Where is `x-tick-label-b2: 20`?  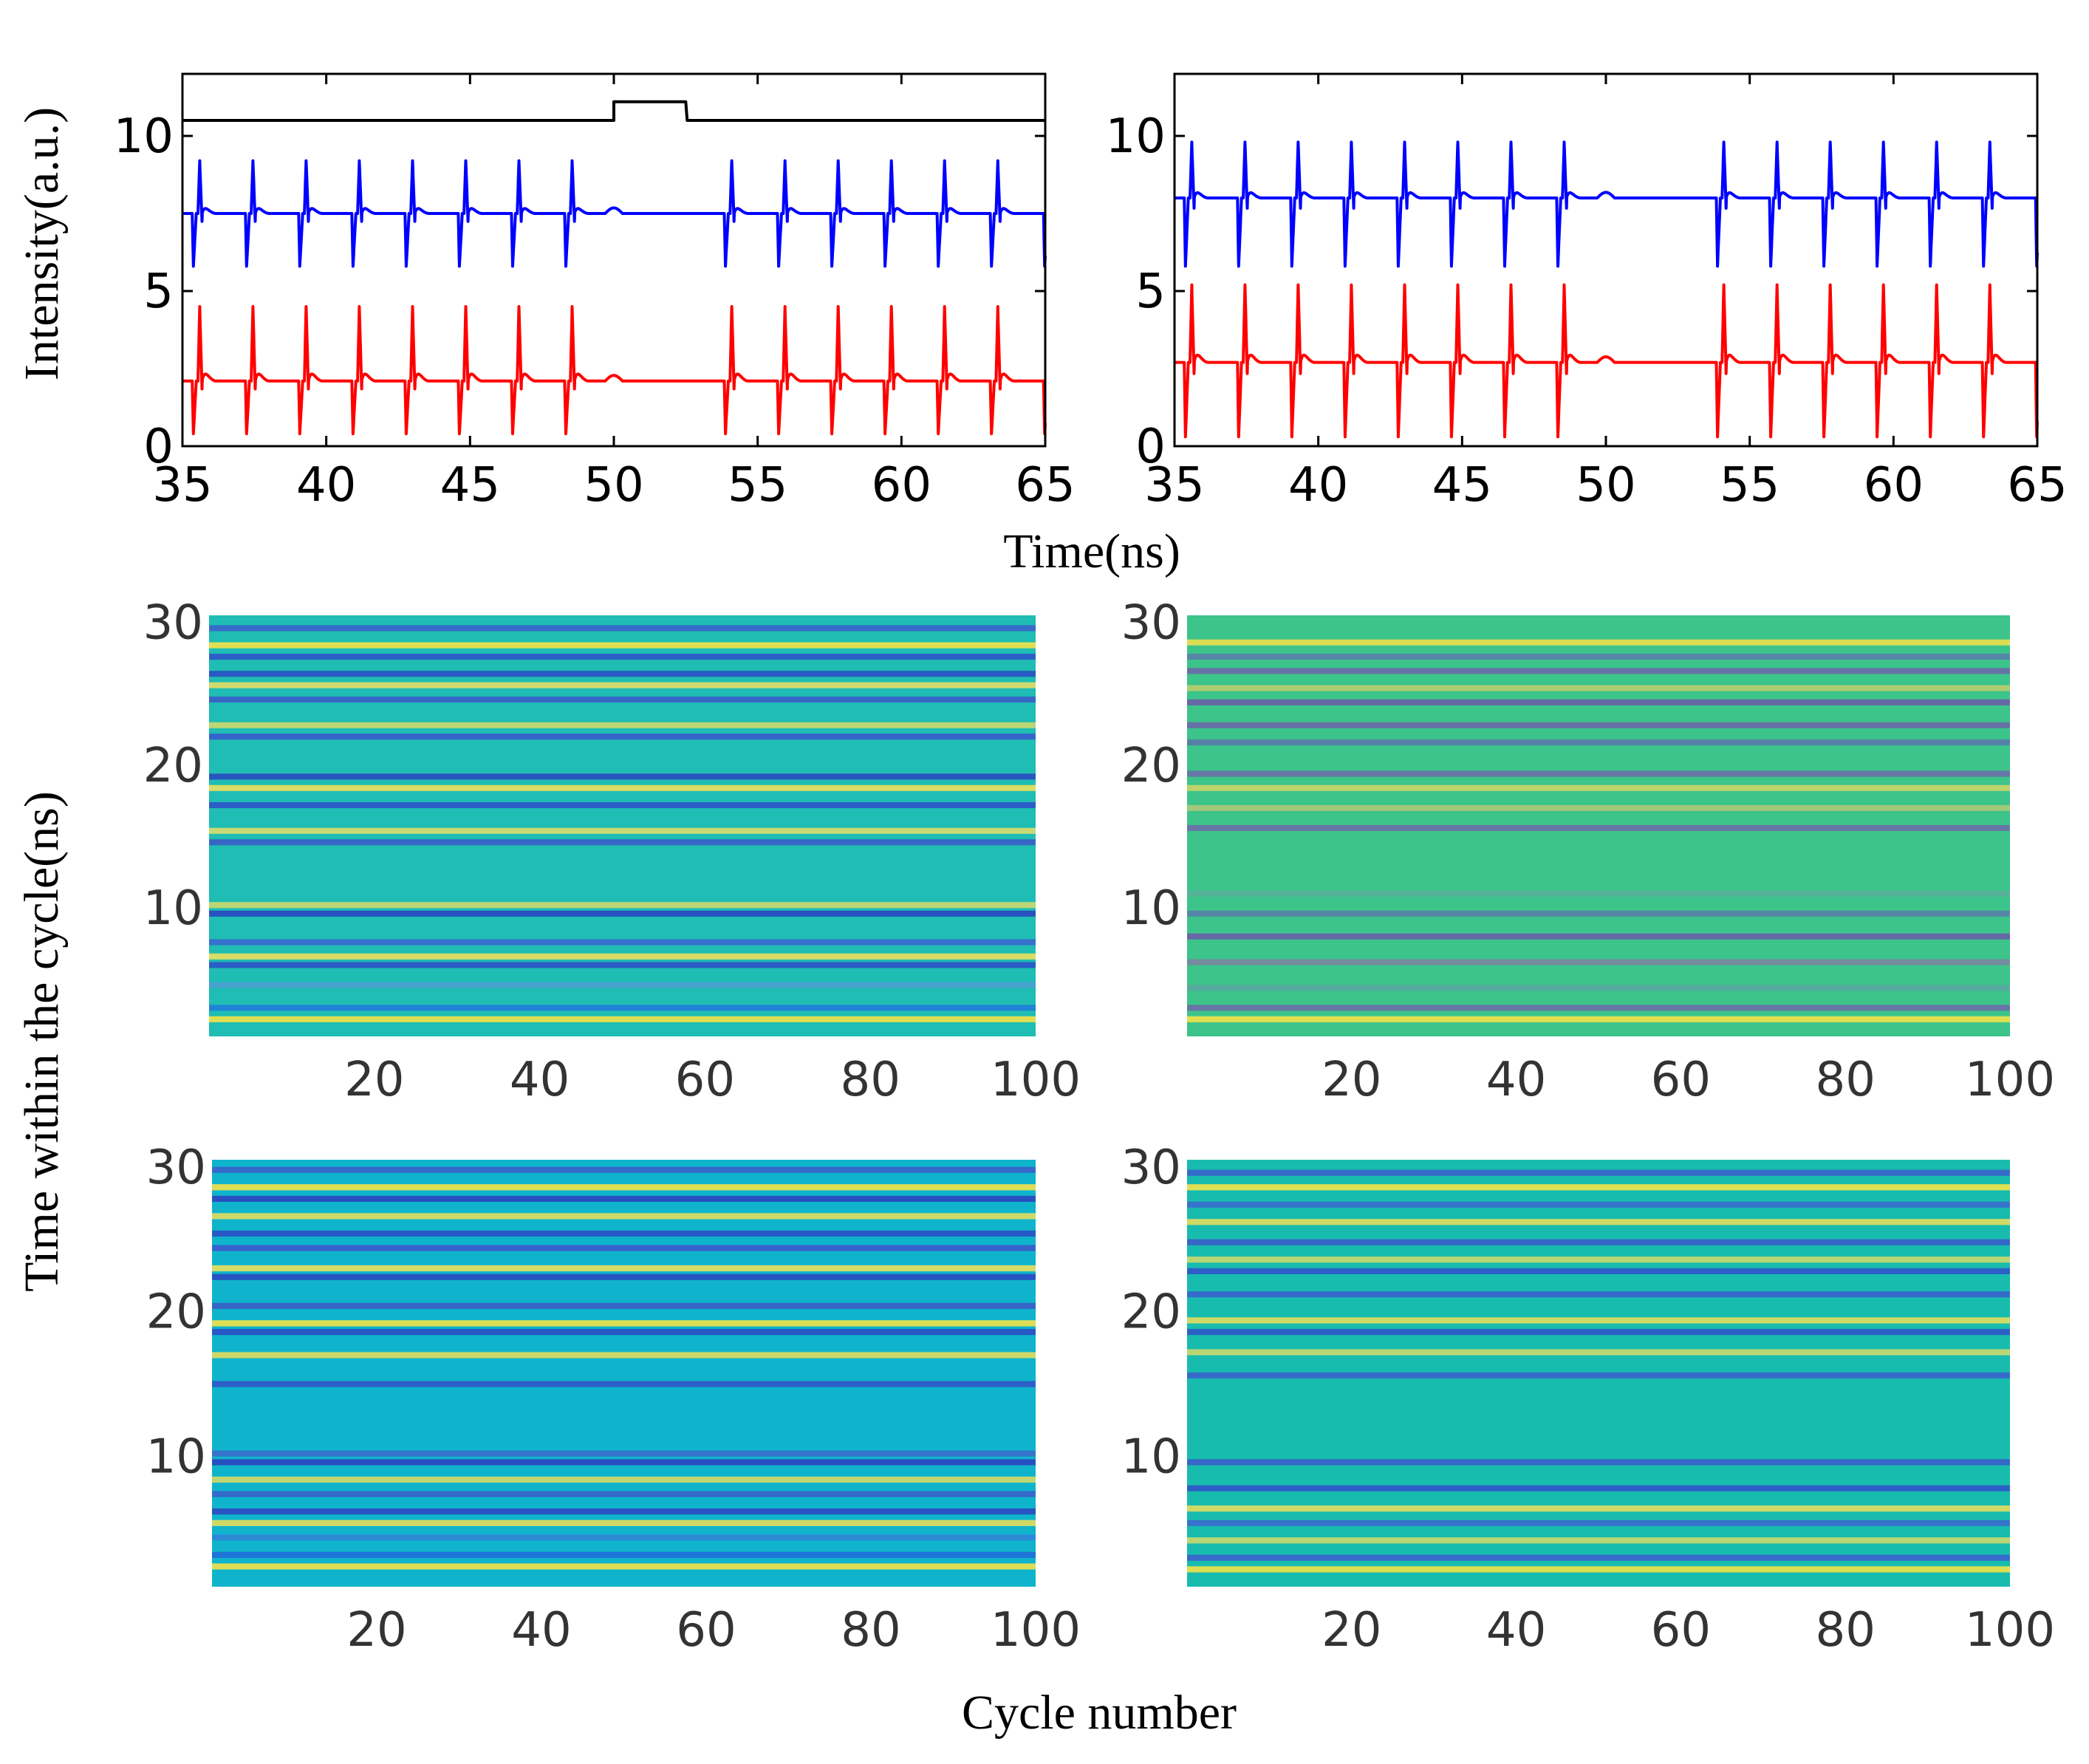 x-tick-label-b2: 20 is located at coordinates (1351, 1630).